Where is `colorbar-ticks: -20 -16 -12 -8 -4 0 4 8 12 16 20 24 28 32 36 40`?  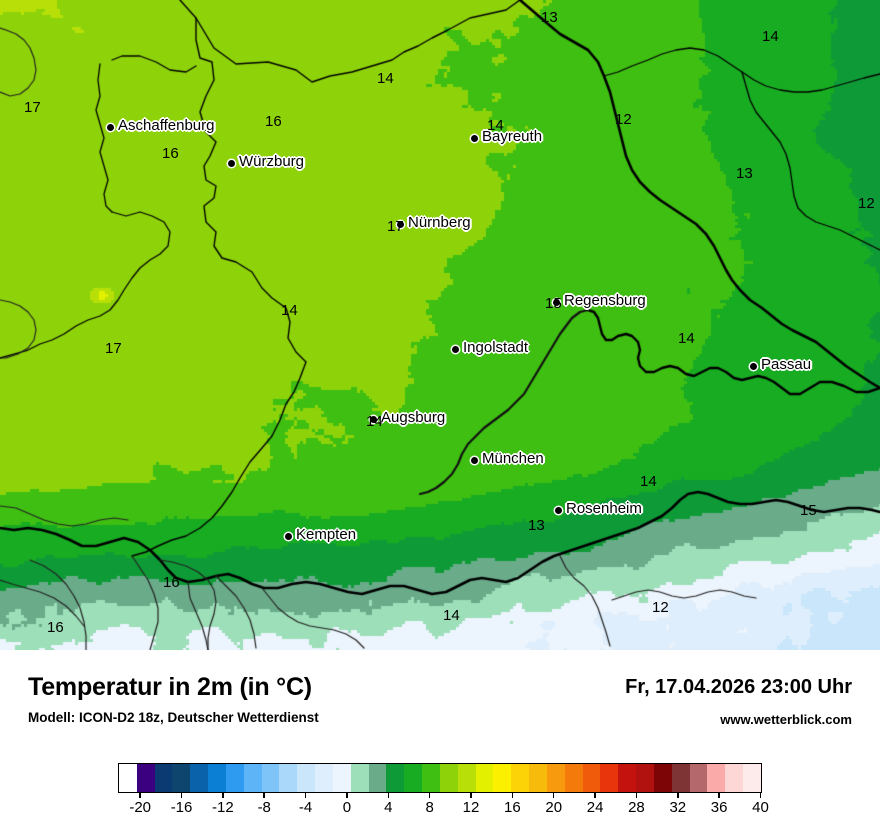 colorbar-ticks: -20 -16 -12 -8 -4 0 4 8 12 16 20 24 28 32 36 40 is located at coordinates (443, 806).